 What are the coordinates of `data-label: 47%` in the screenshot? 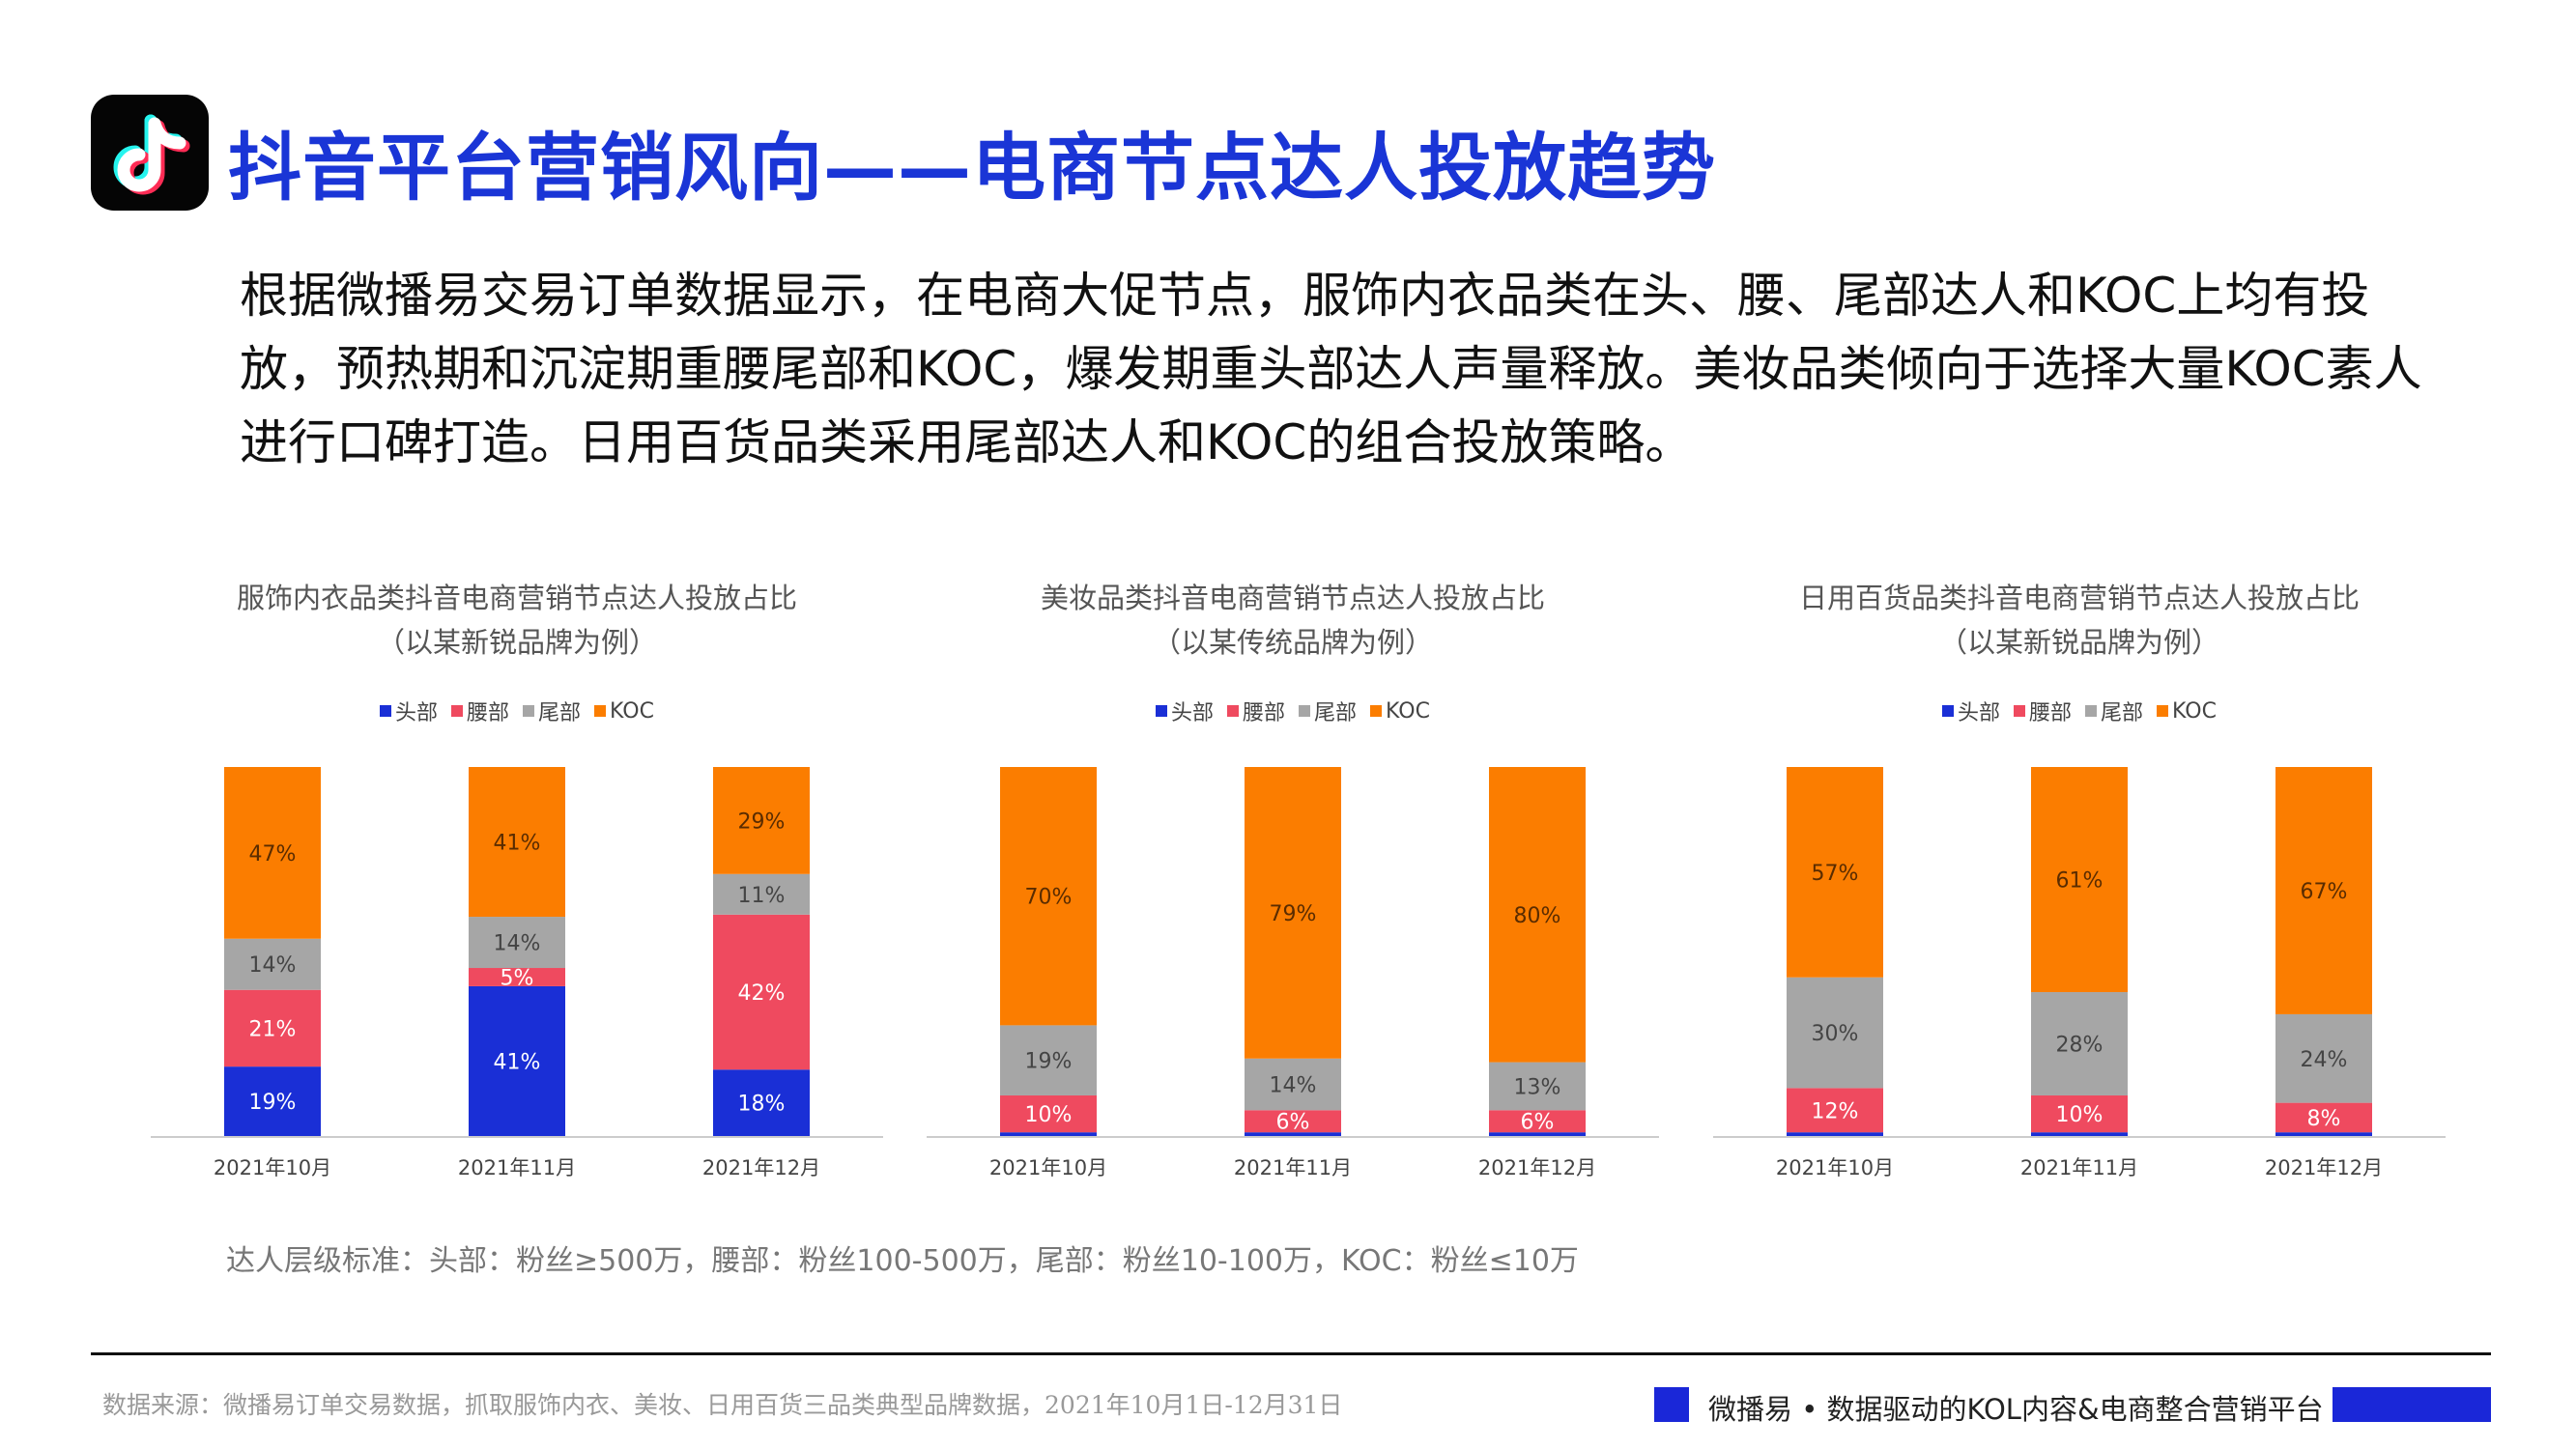 It's located at (273, 854).